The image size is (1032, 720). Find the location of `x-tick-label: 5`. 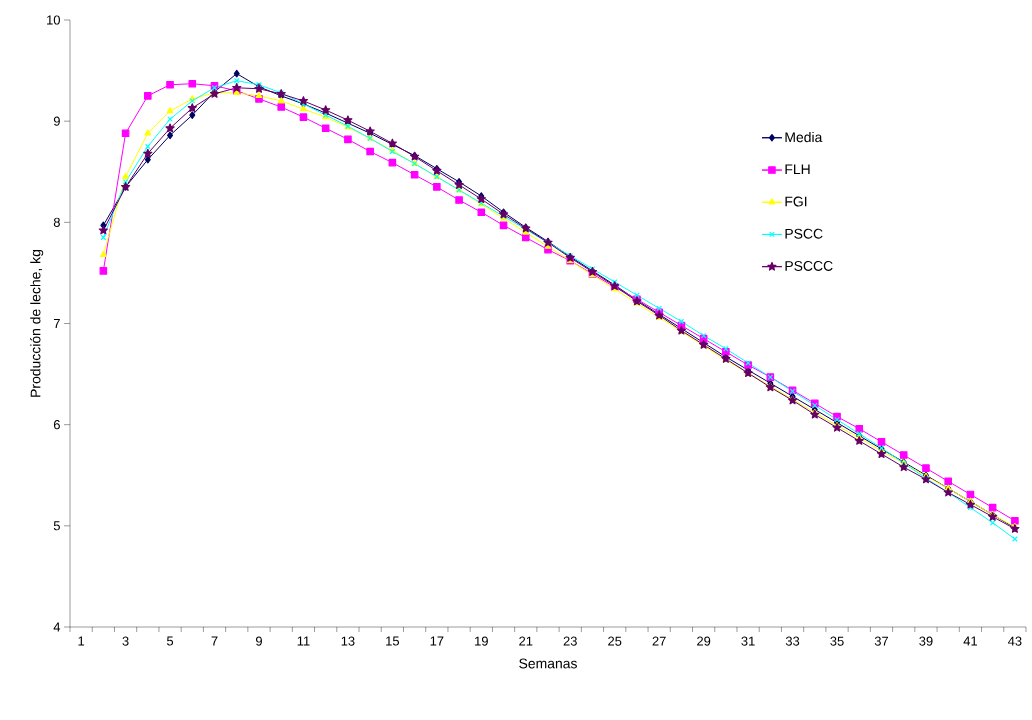

x-tick-label: 5 is located at coordinates (170, 641).